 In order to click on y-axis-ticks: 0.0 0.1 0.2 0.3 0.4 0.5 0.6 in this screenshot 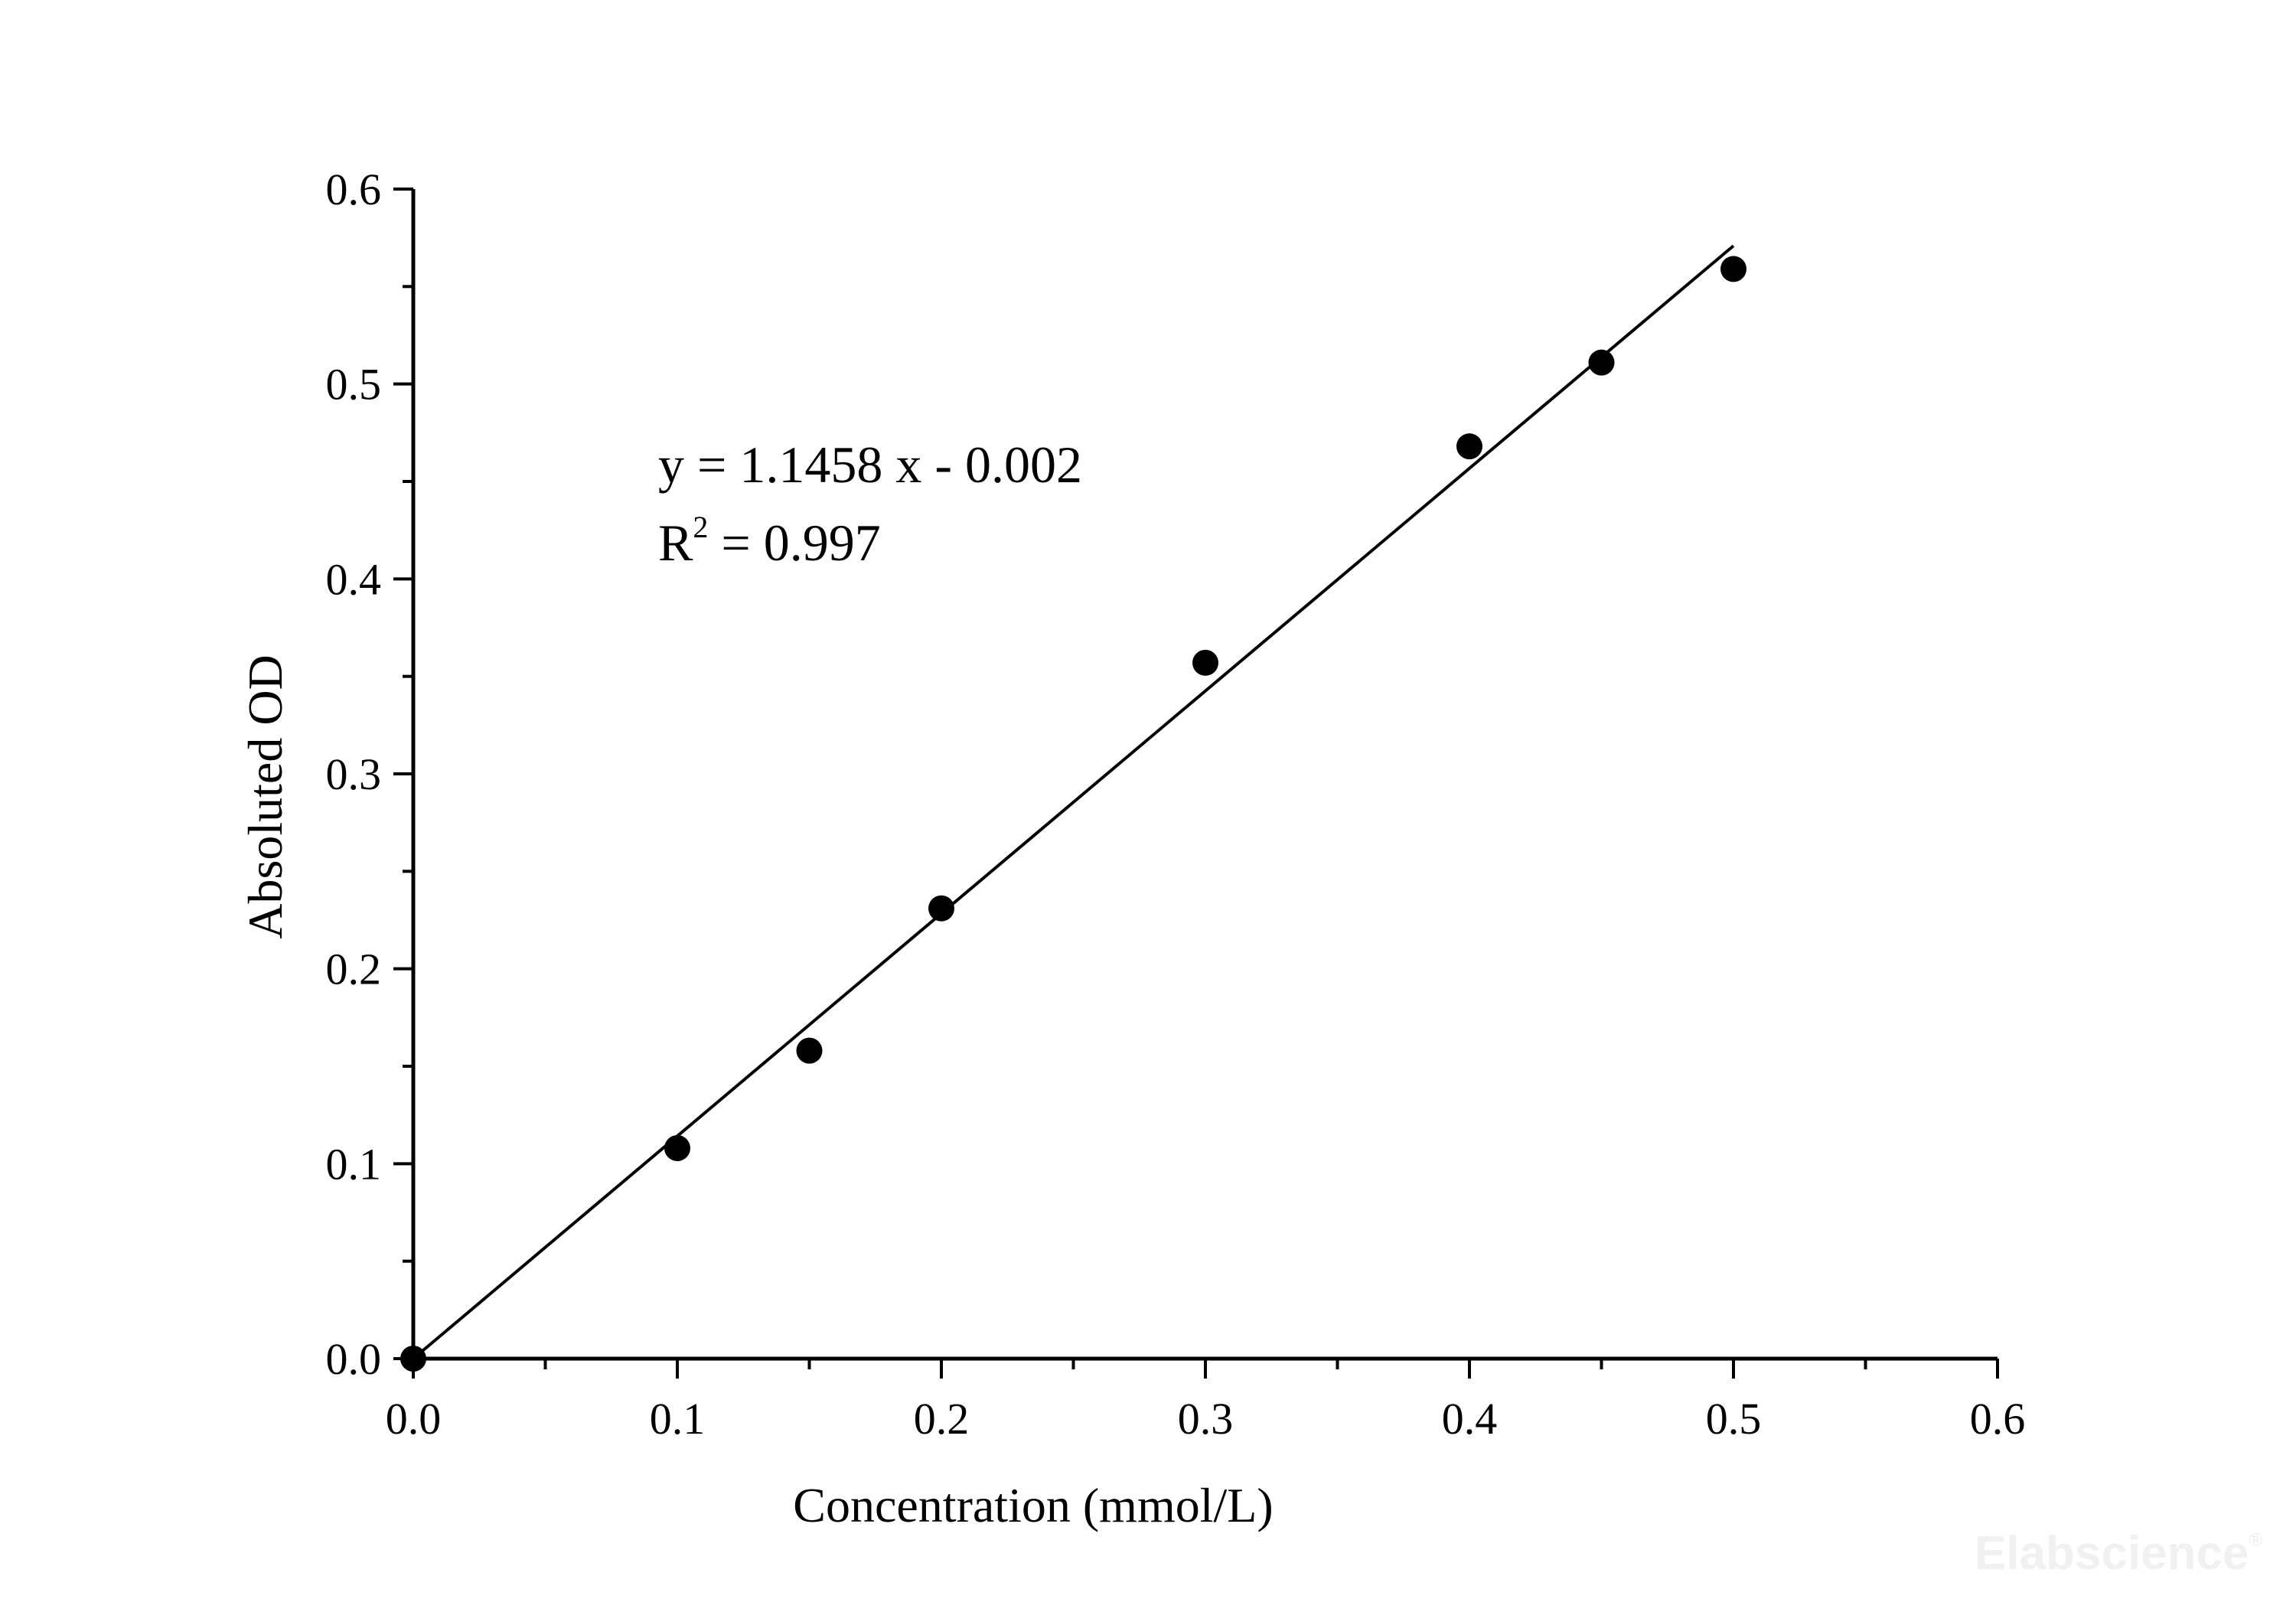, I will do `click(369, 774)`.